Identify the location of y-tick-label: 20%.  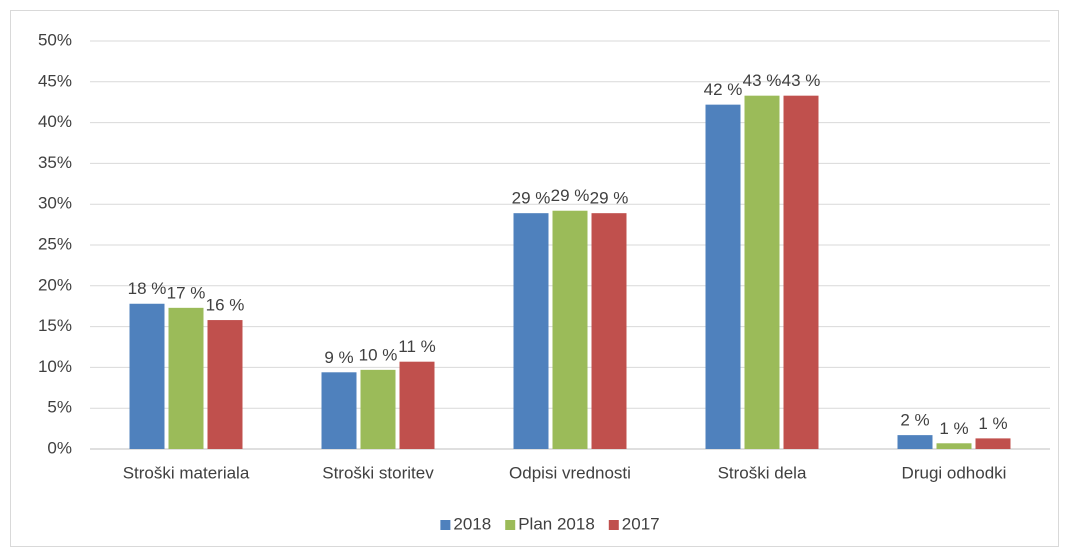
(55, 284).